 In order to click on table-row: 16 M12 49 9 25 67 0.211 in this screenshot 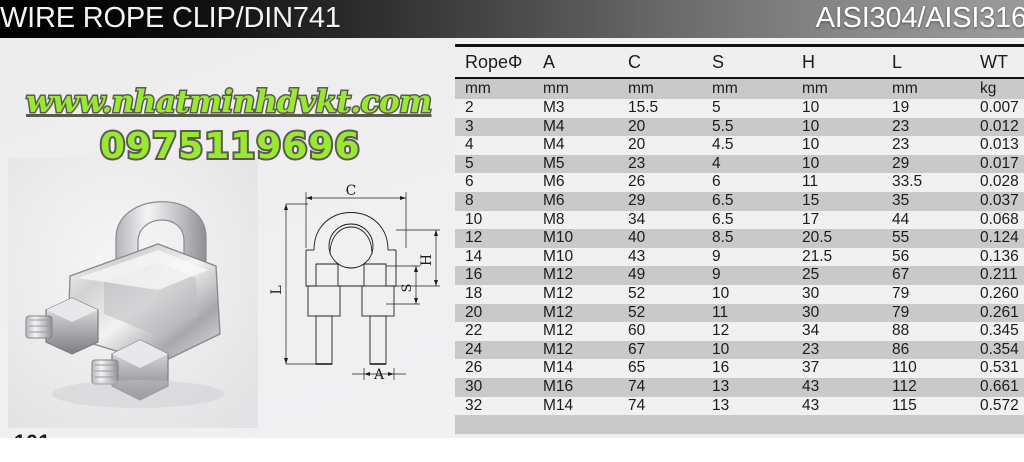, I will do `click(739, 275)`.